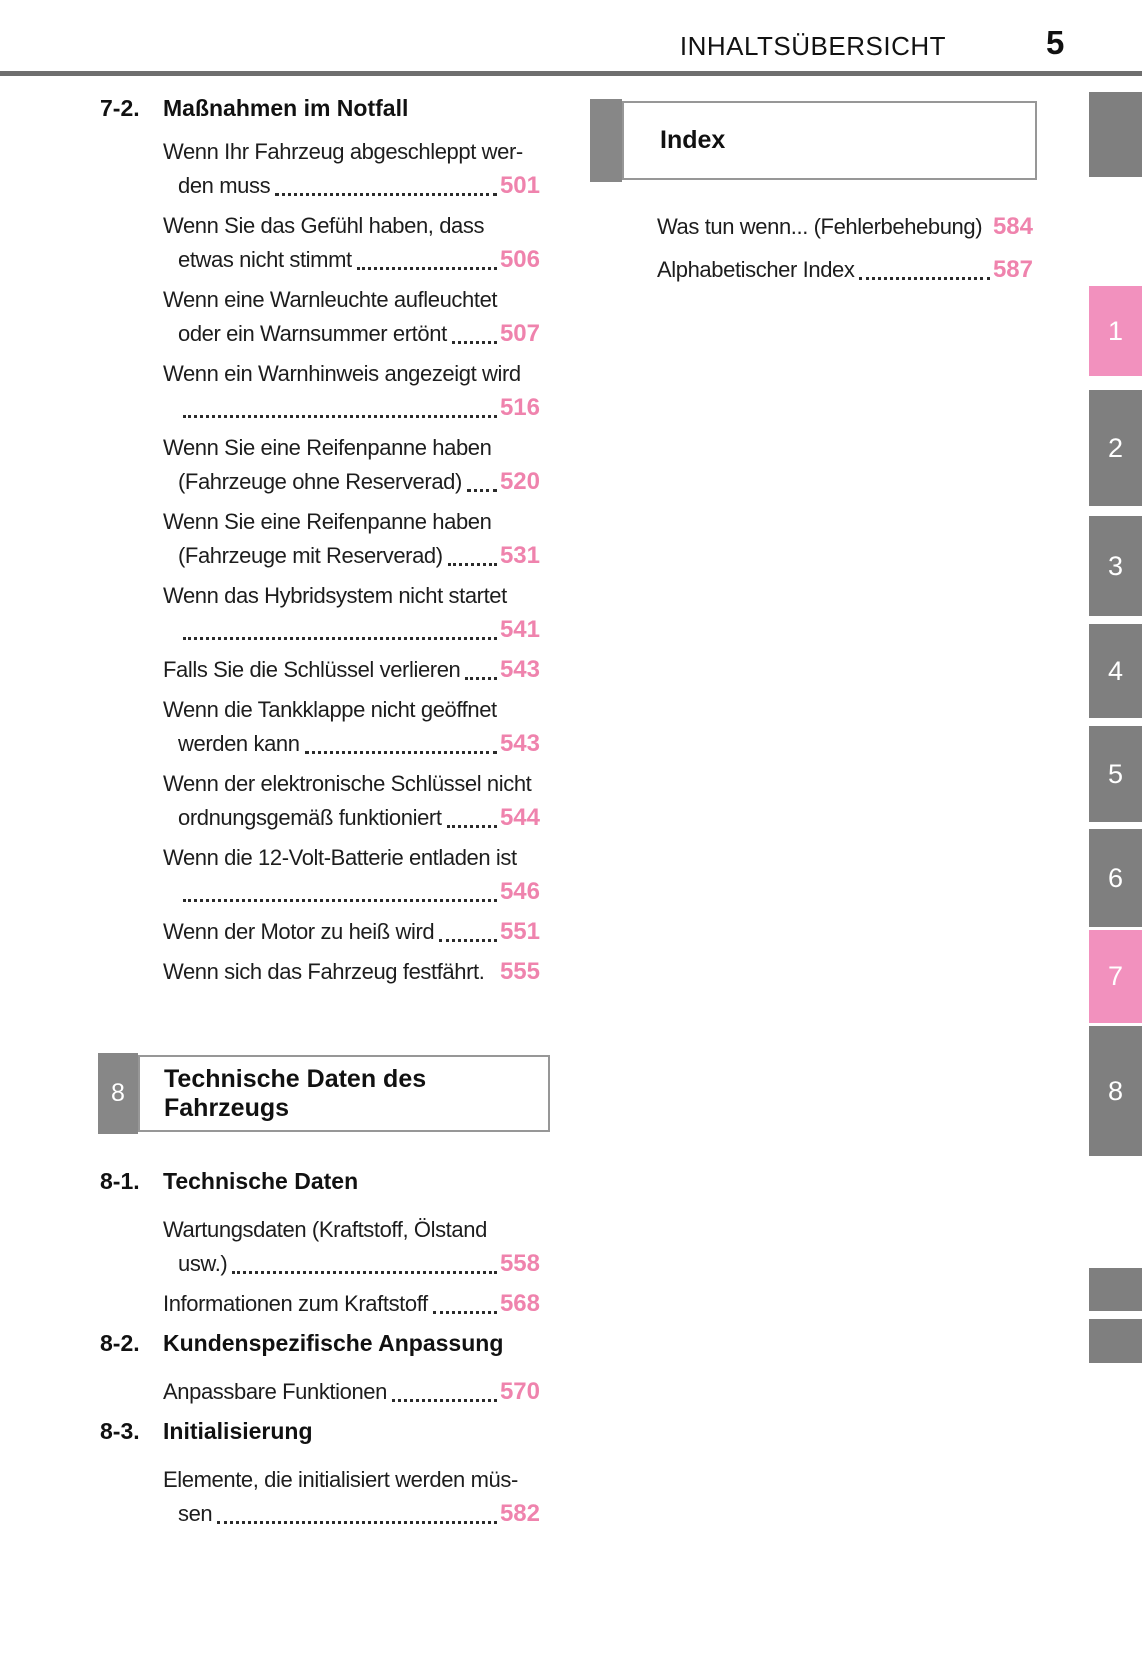 The width and height of the screenshot is (1142, 1654). I want to click on entry-page-number: 541, so click(519, 629).